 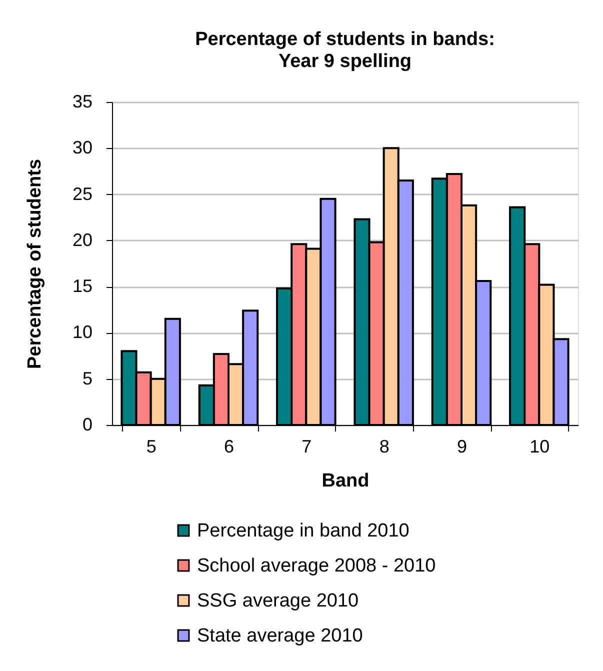 What do you see at coordinates (82, 148) in the screenshot?
I see `y-tick-label: 30` at bounding box center [82, 148].